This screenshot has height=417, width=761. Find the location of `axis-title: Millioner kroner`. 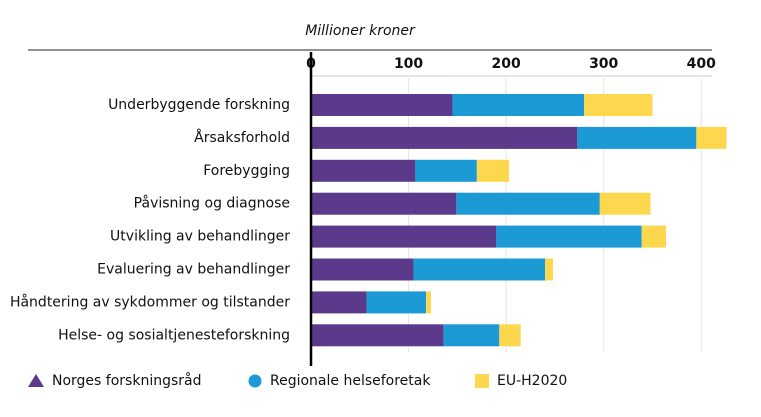

axis-title: Millioner kroner is located at coordinates (360, 31).